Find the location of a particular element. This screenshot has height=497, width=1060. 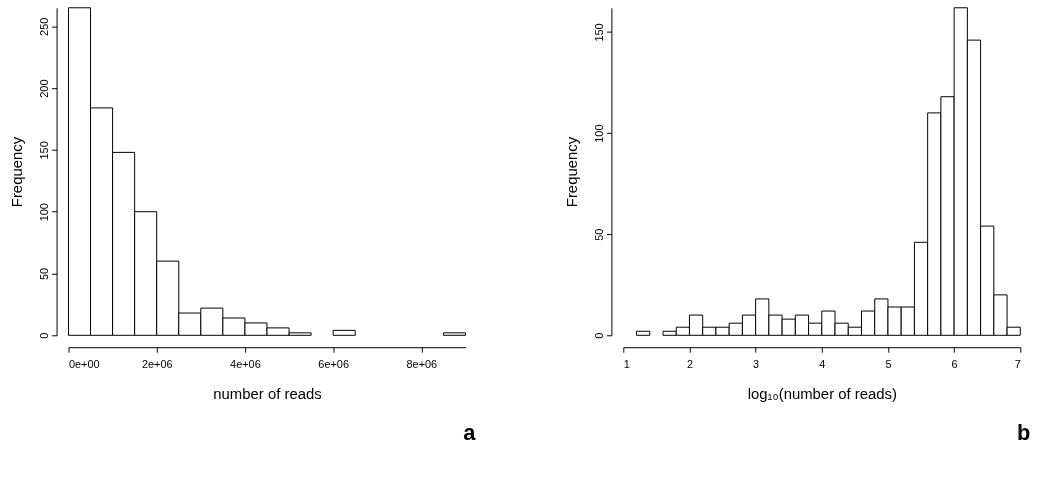

x-tick-label: 1 is located at coordinates (626, 363).